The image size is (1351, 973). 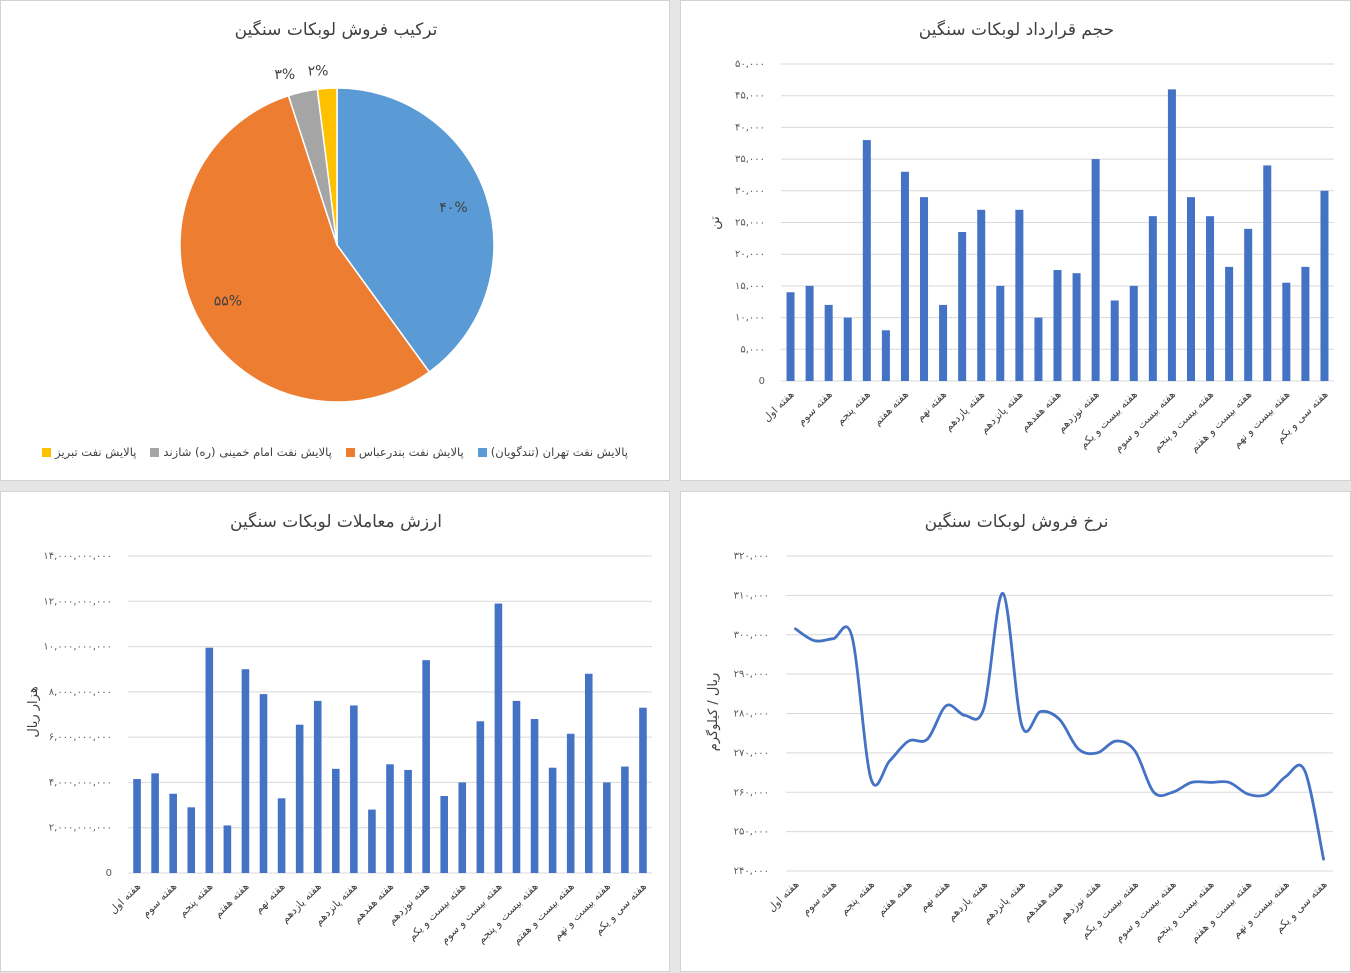 What do you see at coordinates (750, 223) in the screenshot?
I see `y-tick-label: ۲۵,۰۰۰` at bounding box center [750, 223].